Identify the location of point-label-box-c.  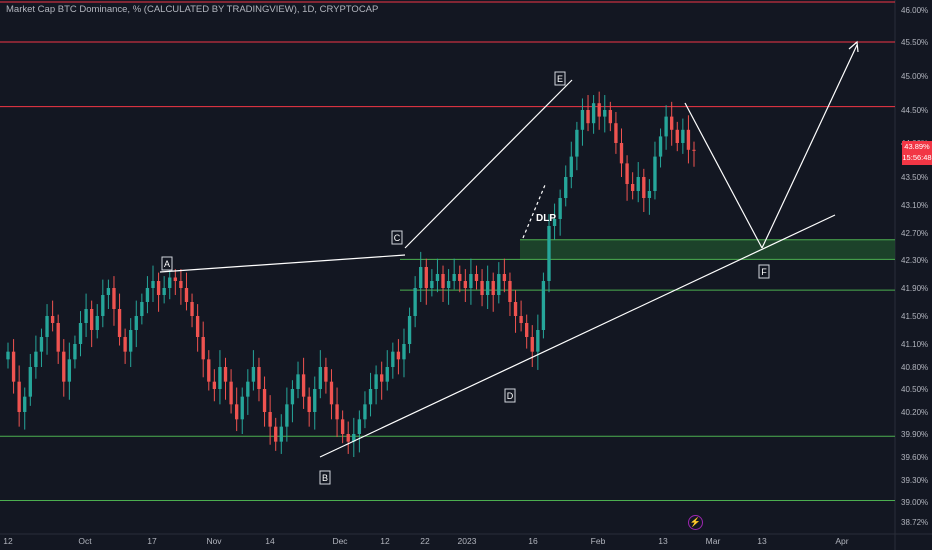
(397, 237).